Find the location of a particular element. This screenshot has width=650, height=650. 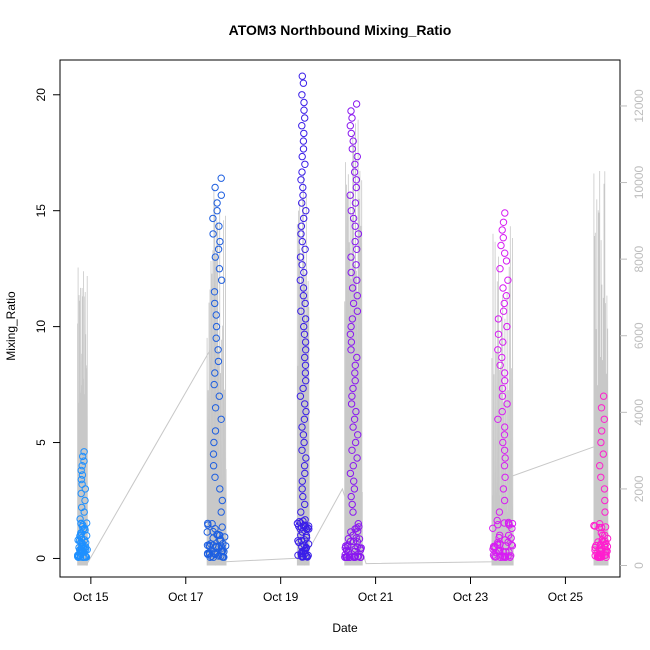

x-tick-label: Oct 25 is located at coordinates (566, 597).